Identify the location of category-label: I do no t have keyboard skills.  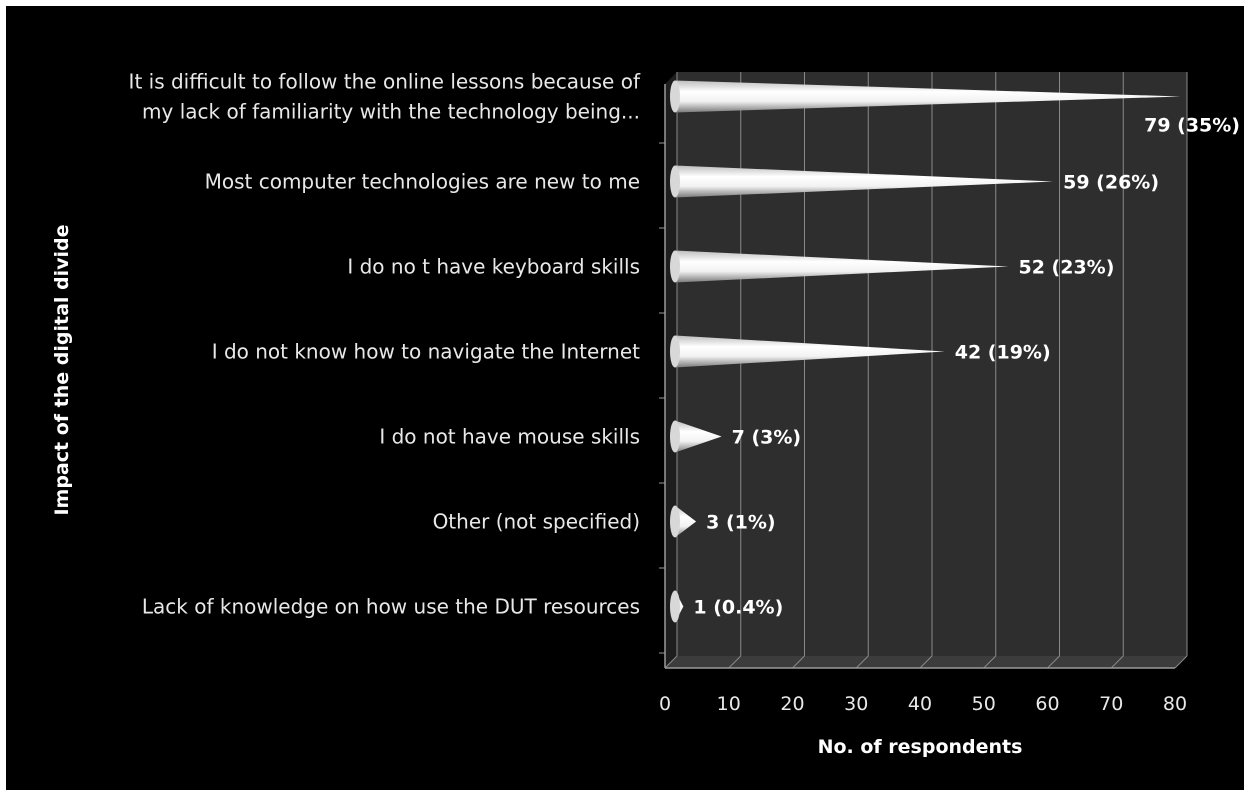
(493, 267).